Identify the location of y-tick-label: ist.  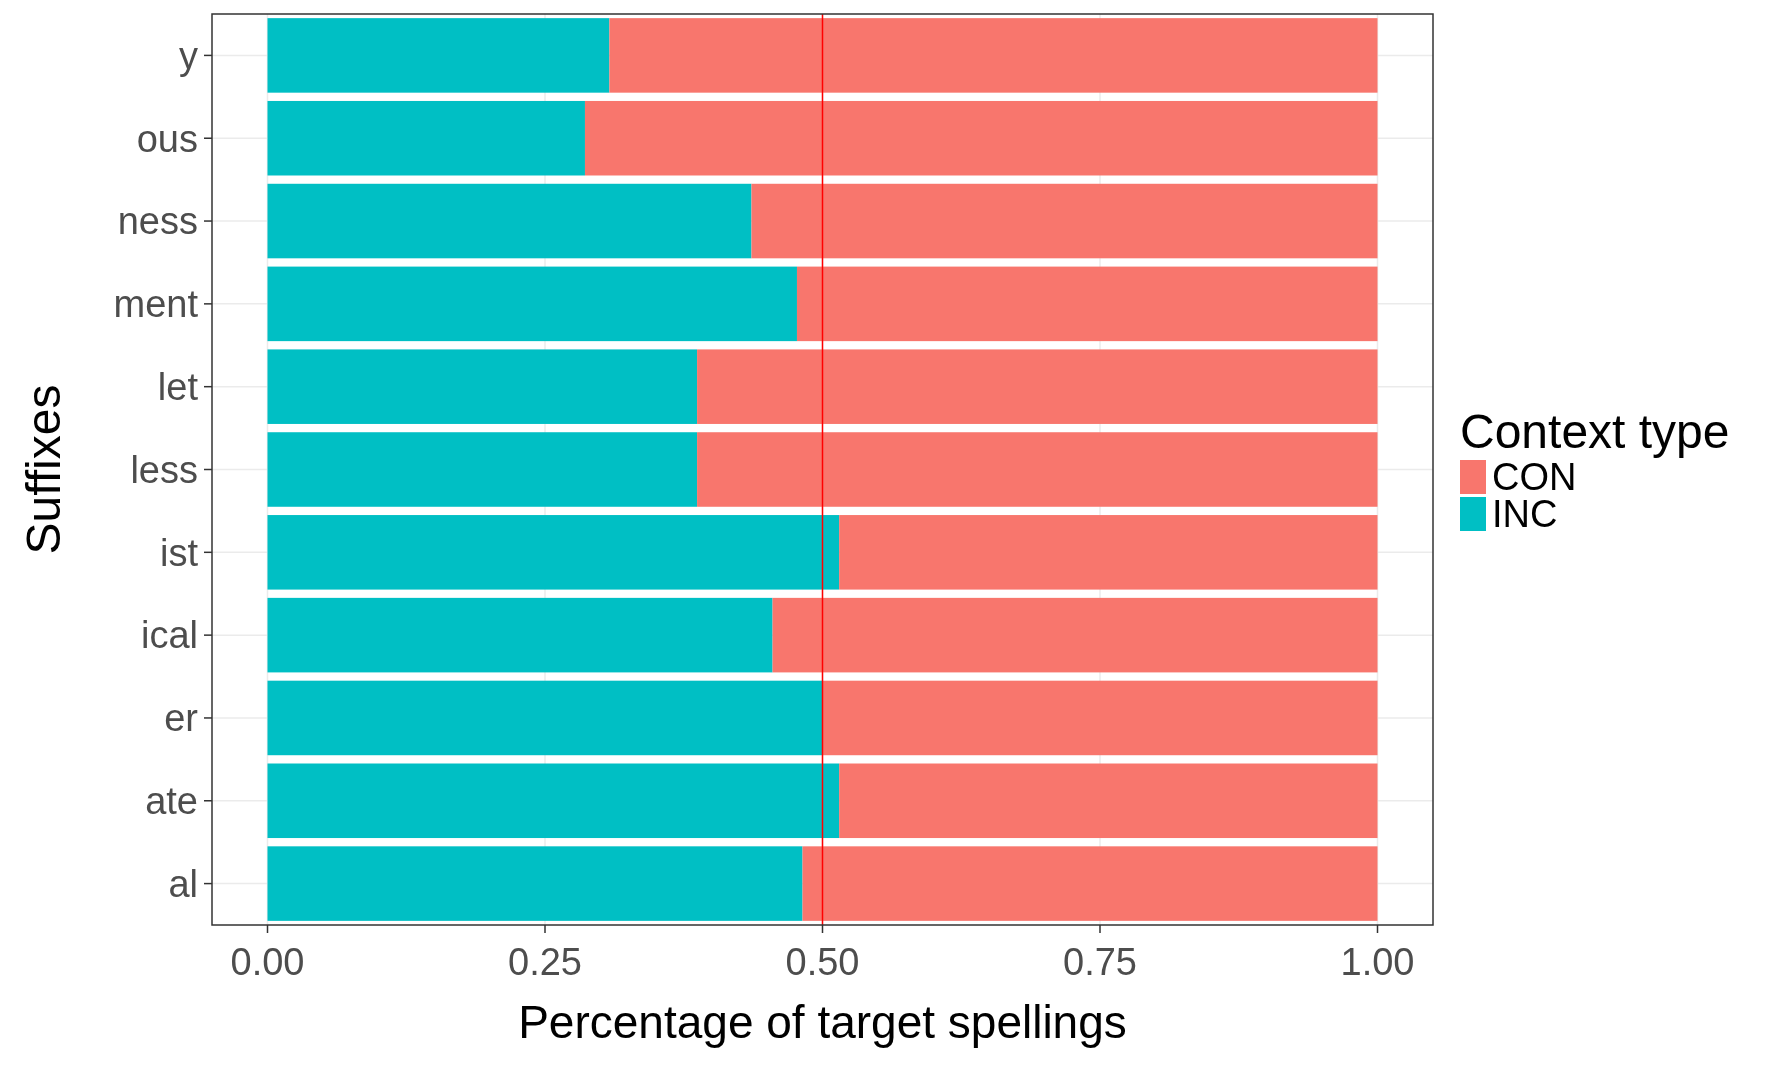
(179, 552).